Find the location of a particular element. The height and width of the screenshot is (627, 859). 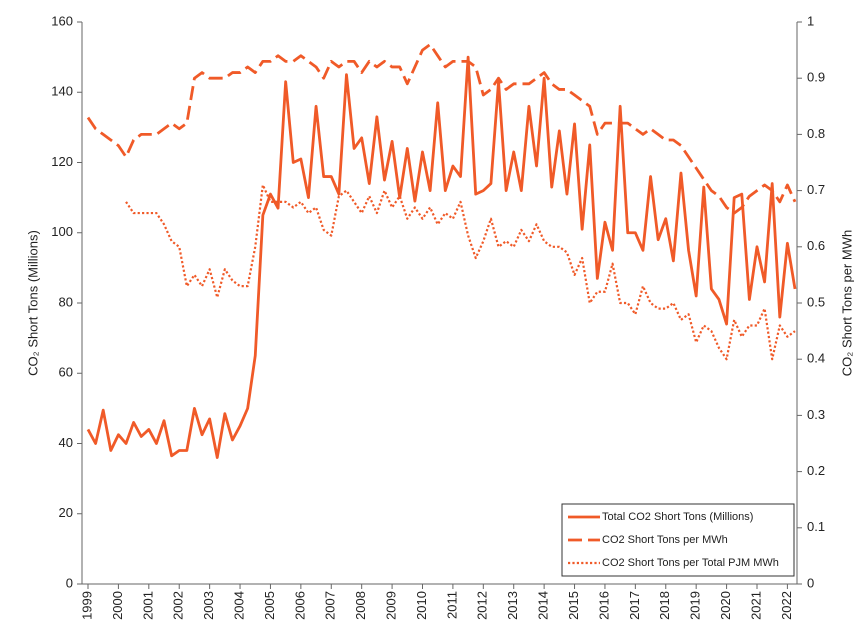

x-tick-label: 2007 is located at coordinates (330, 605).